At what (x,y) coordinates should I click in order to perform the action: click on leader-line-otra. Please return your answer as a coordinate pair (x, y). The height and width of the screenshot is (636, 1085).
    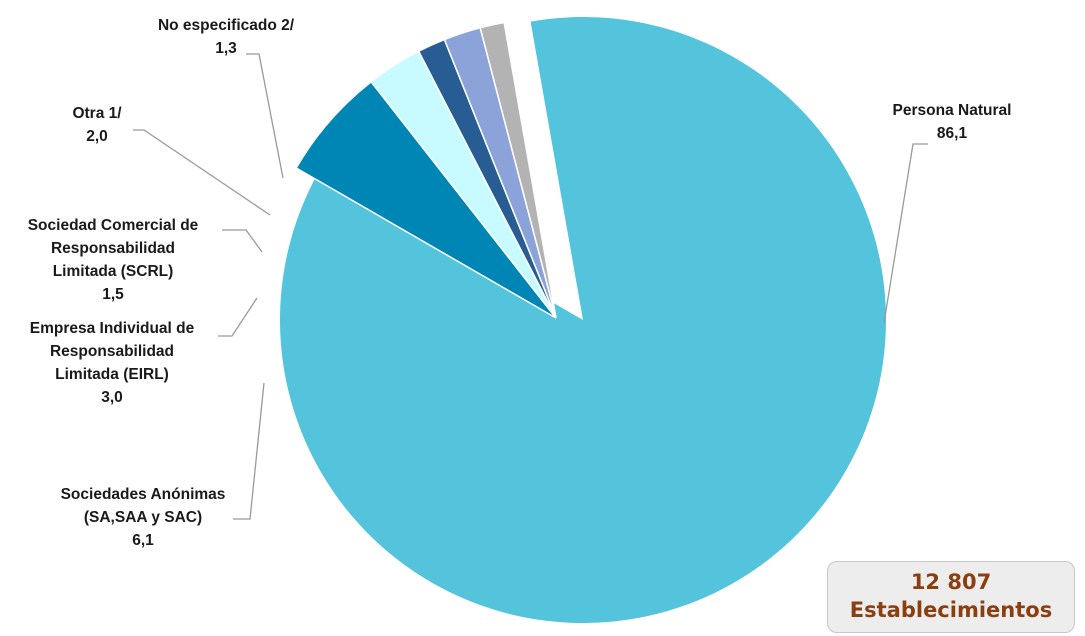
    Looking at the image, I should click on (202, 172).